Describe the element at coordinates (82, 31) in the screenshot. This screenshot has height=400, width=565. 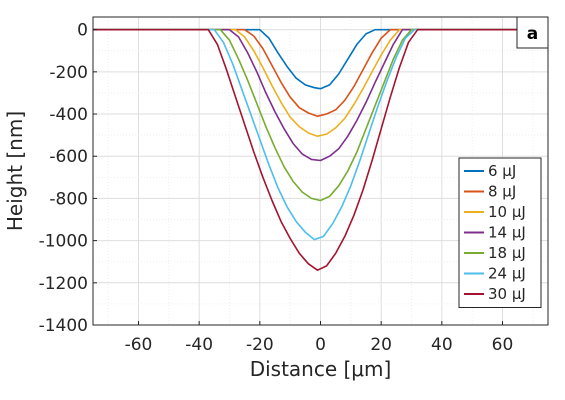
I see `y-tick-label: 0` at that location.